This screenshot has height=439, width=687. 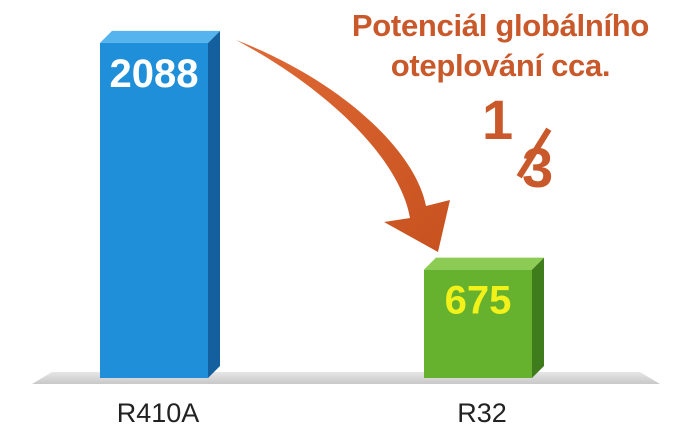 I want to click on callout-line-1: Potenciál globálního, so click(x=500, y=25).